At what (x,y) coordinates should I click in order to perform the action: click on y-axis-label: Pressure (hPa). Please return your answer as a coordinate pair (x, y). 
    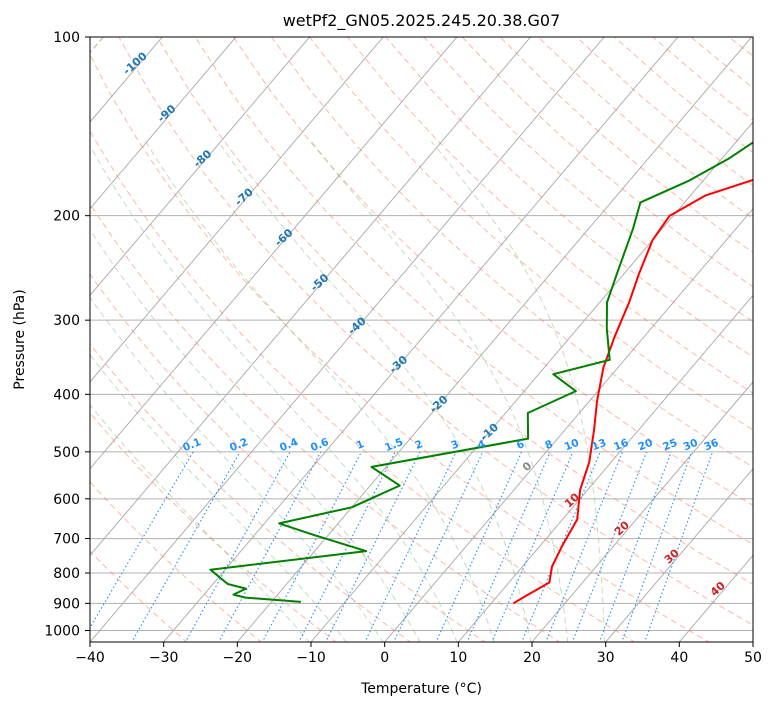
    Looking at the image, I should click on (20, 339).